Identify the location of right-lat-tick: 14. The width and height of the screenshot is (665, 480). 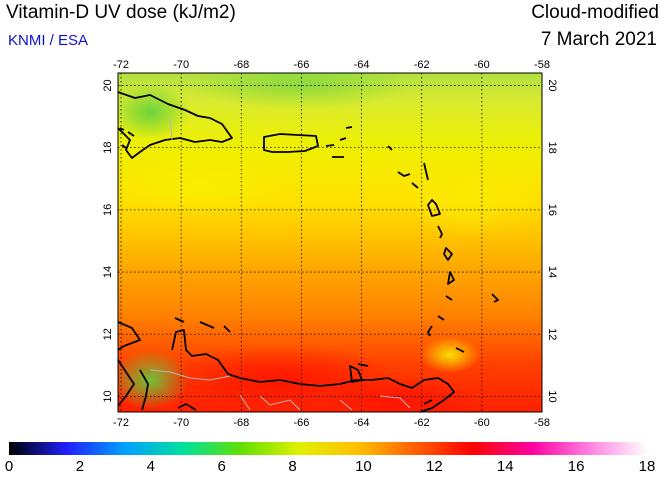
(552, 272).